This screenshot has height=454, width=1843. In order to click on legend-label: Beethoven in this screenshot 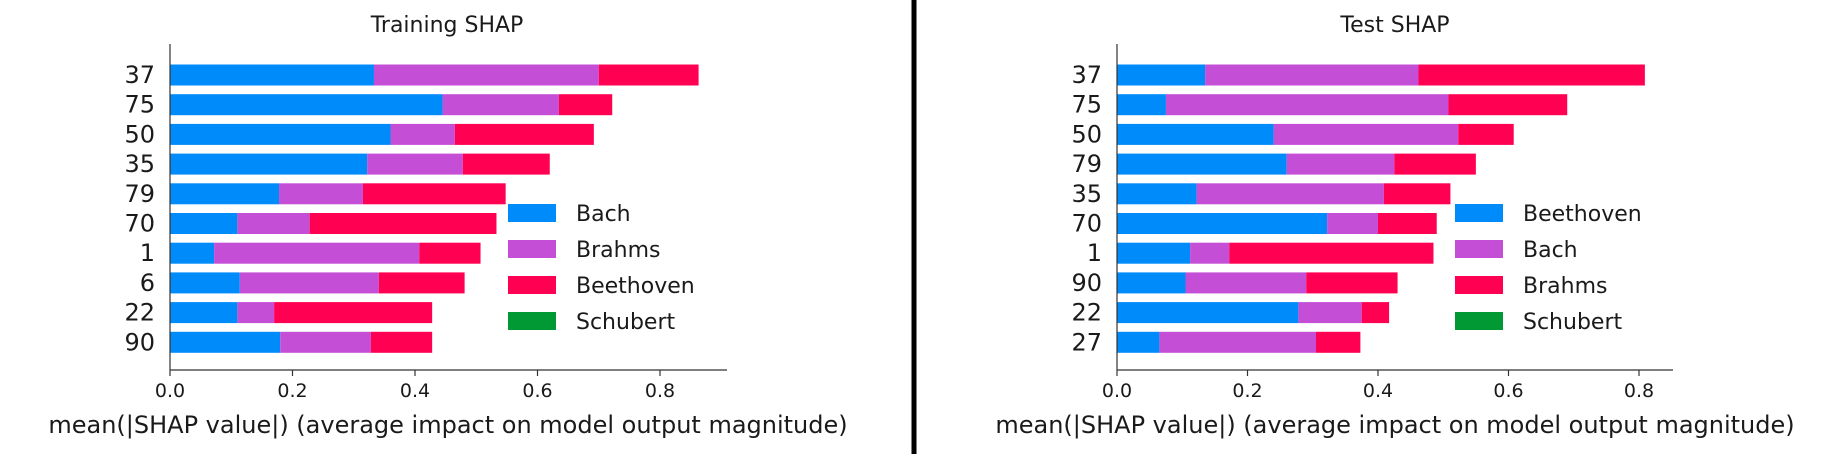, I will do `click(635, 286)`.